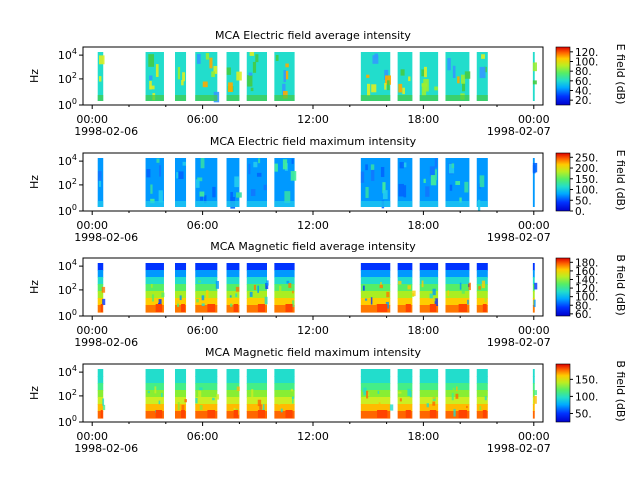  Describe the element at coordinates (591, 391) in the screenshot. I see `colorbar: 50. 100. 150. B field (dB)` at that location.